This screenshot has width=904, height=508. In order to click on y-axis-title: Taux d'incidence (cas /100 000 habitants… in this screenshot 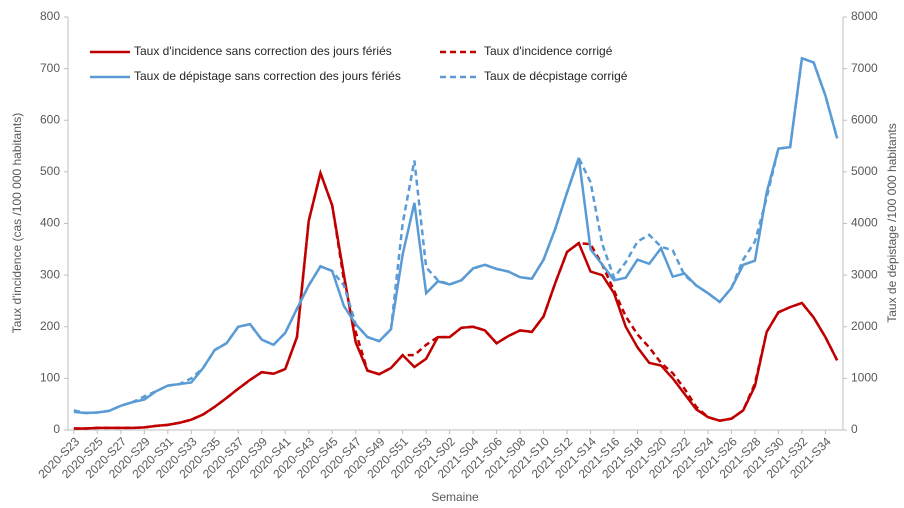, I will do `click(17, 223)`.